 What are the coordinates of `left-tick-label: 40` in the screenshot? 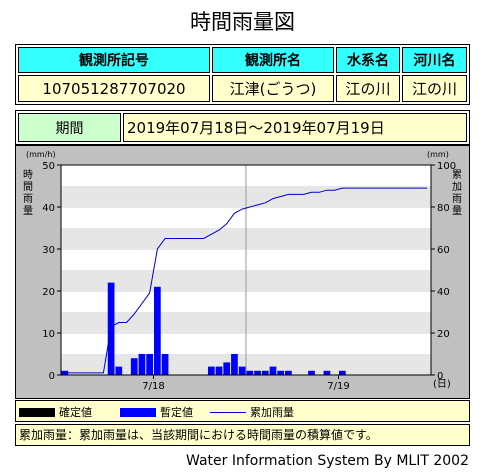 It's located at (48, 208).